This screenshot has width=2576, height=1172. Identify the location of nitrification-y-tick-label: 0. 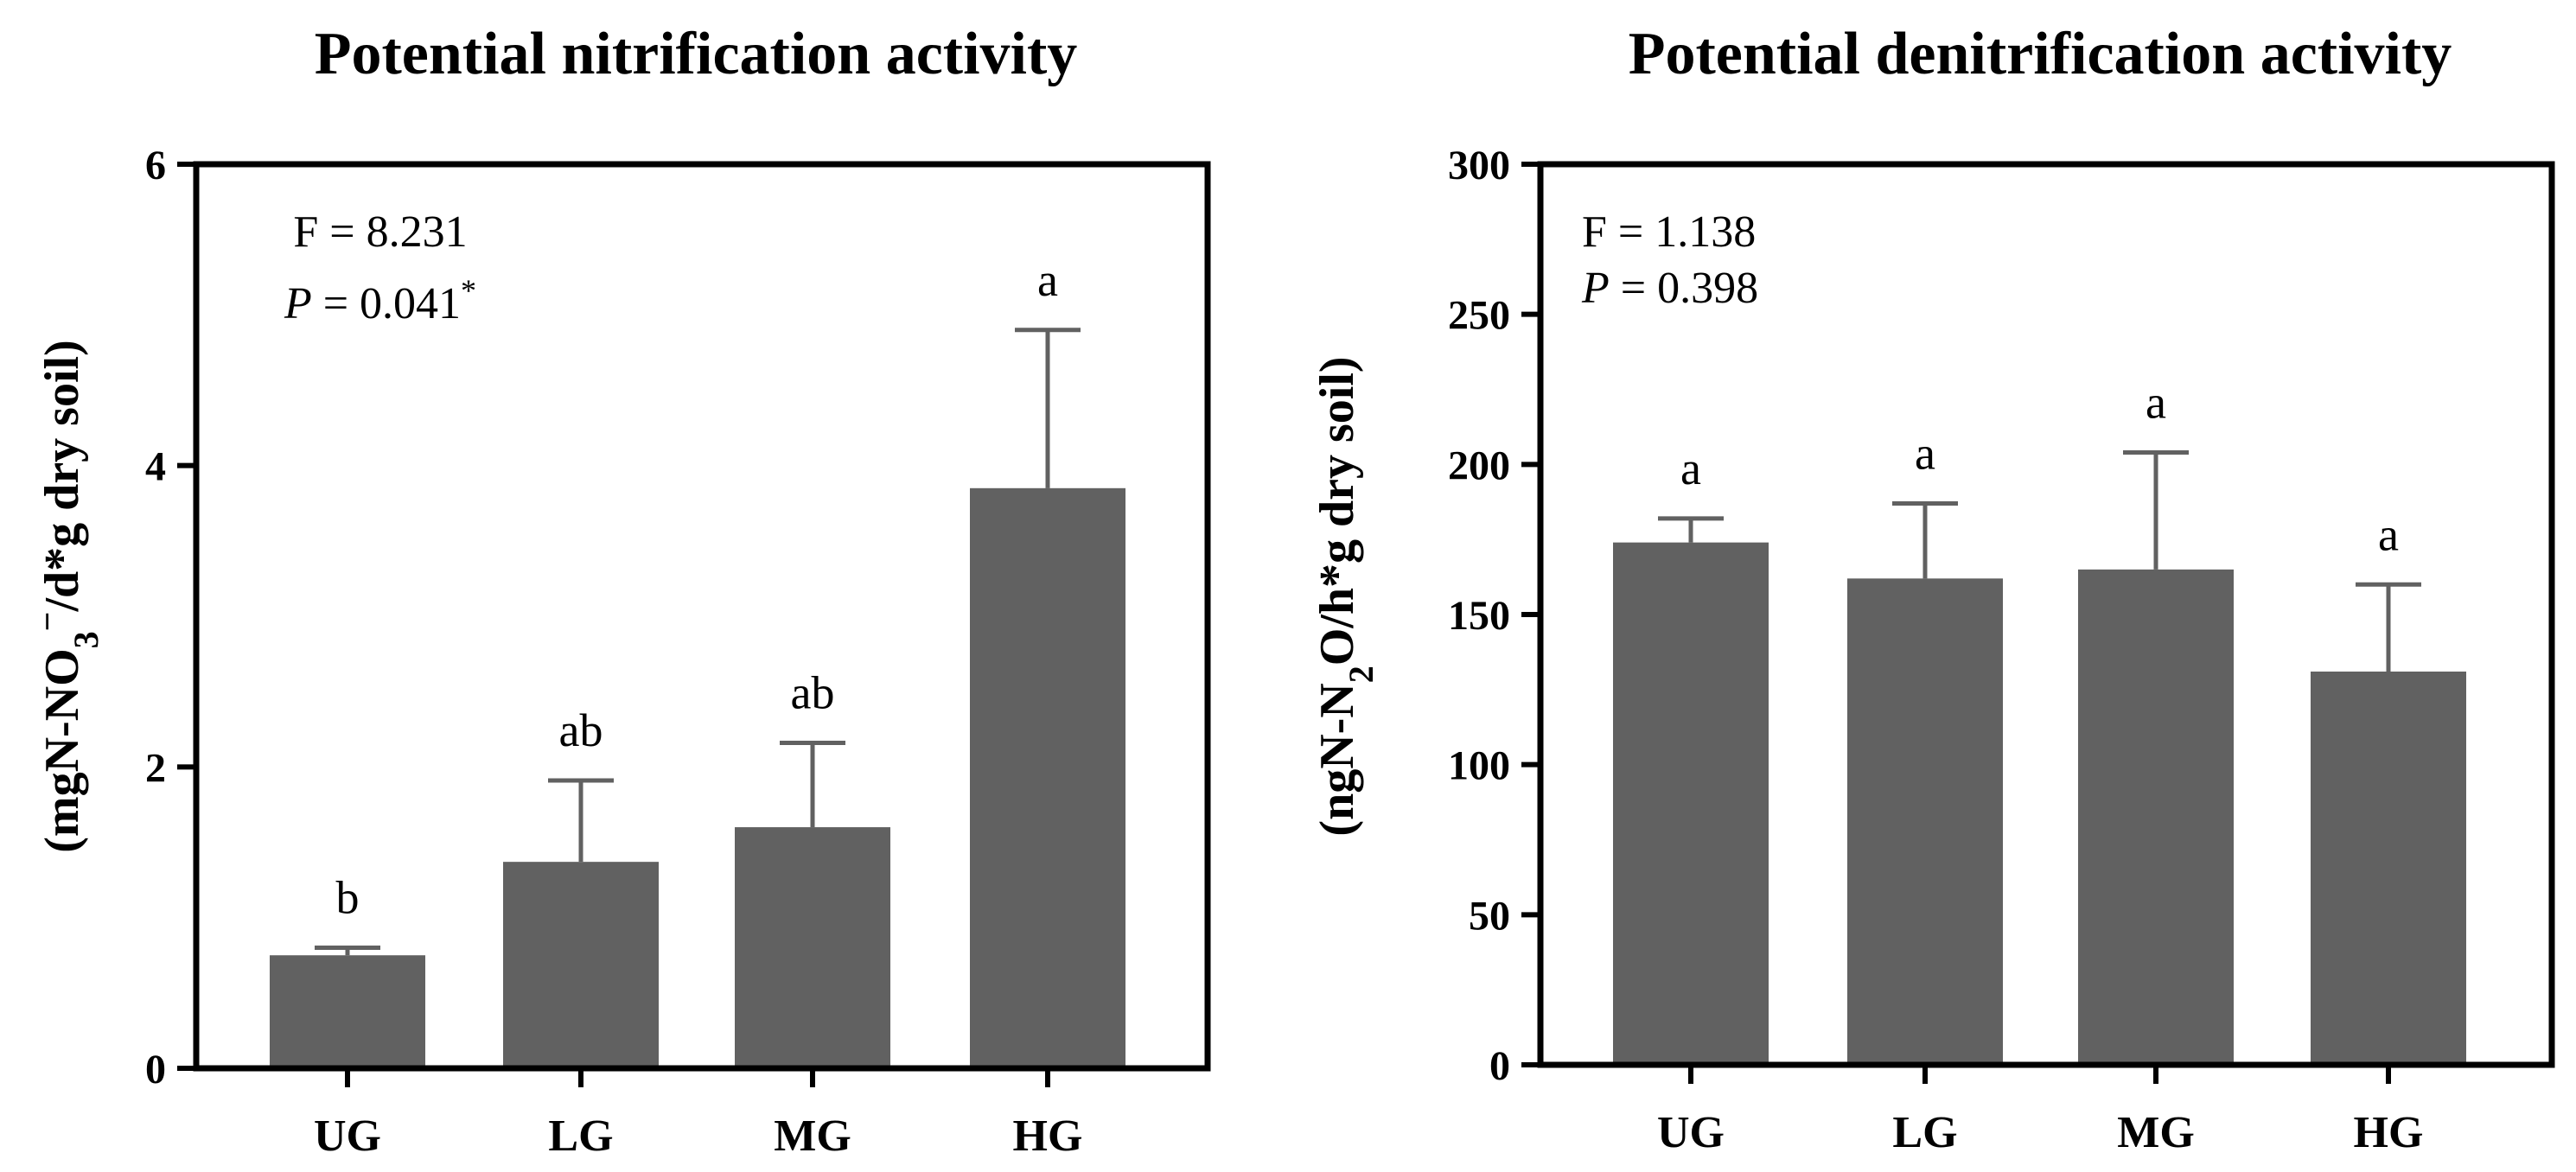
(155, 1069).